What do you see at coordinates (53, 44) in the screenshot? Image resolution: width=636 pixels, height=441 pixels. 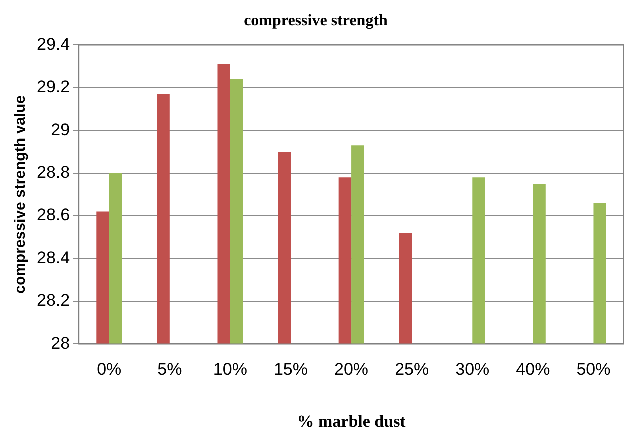 I see `y-tick-label: 29.4` at bounding box center [53, 44].